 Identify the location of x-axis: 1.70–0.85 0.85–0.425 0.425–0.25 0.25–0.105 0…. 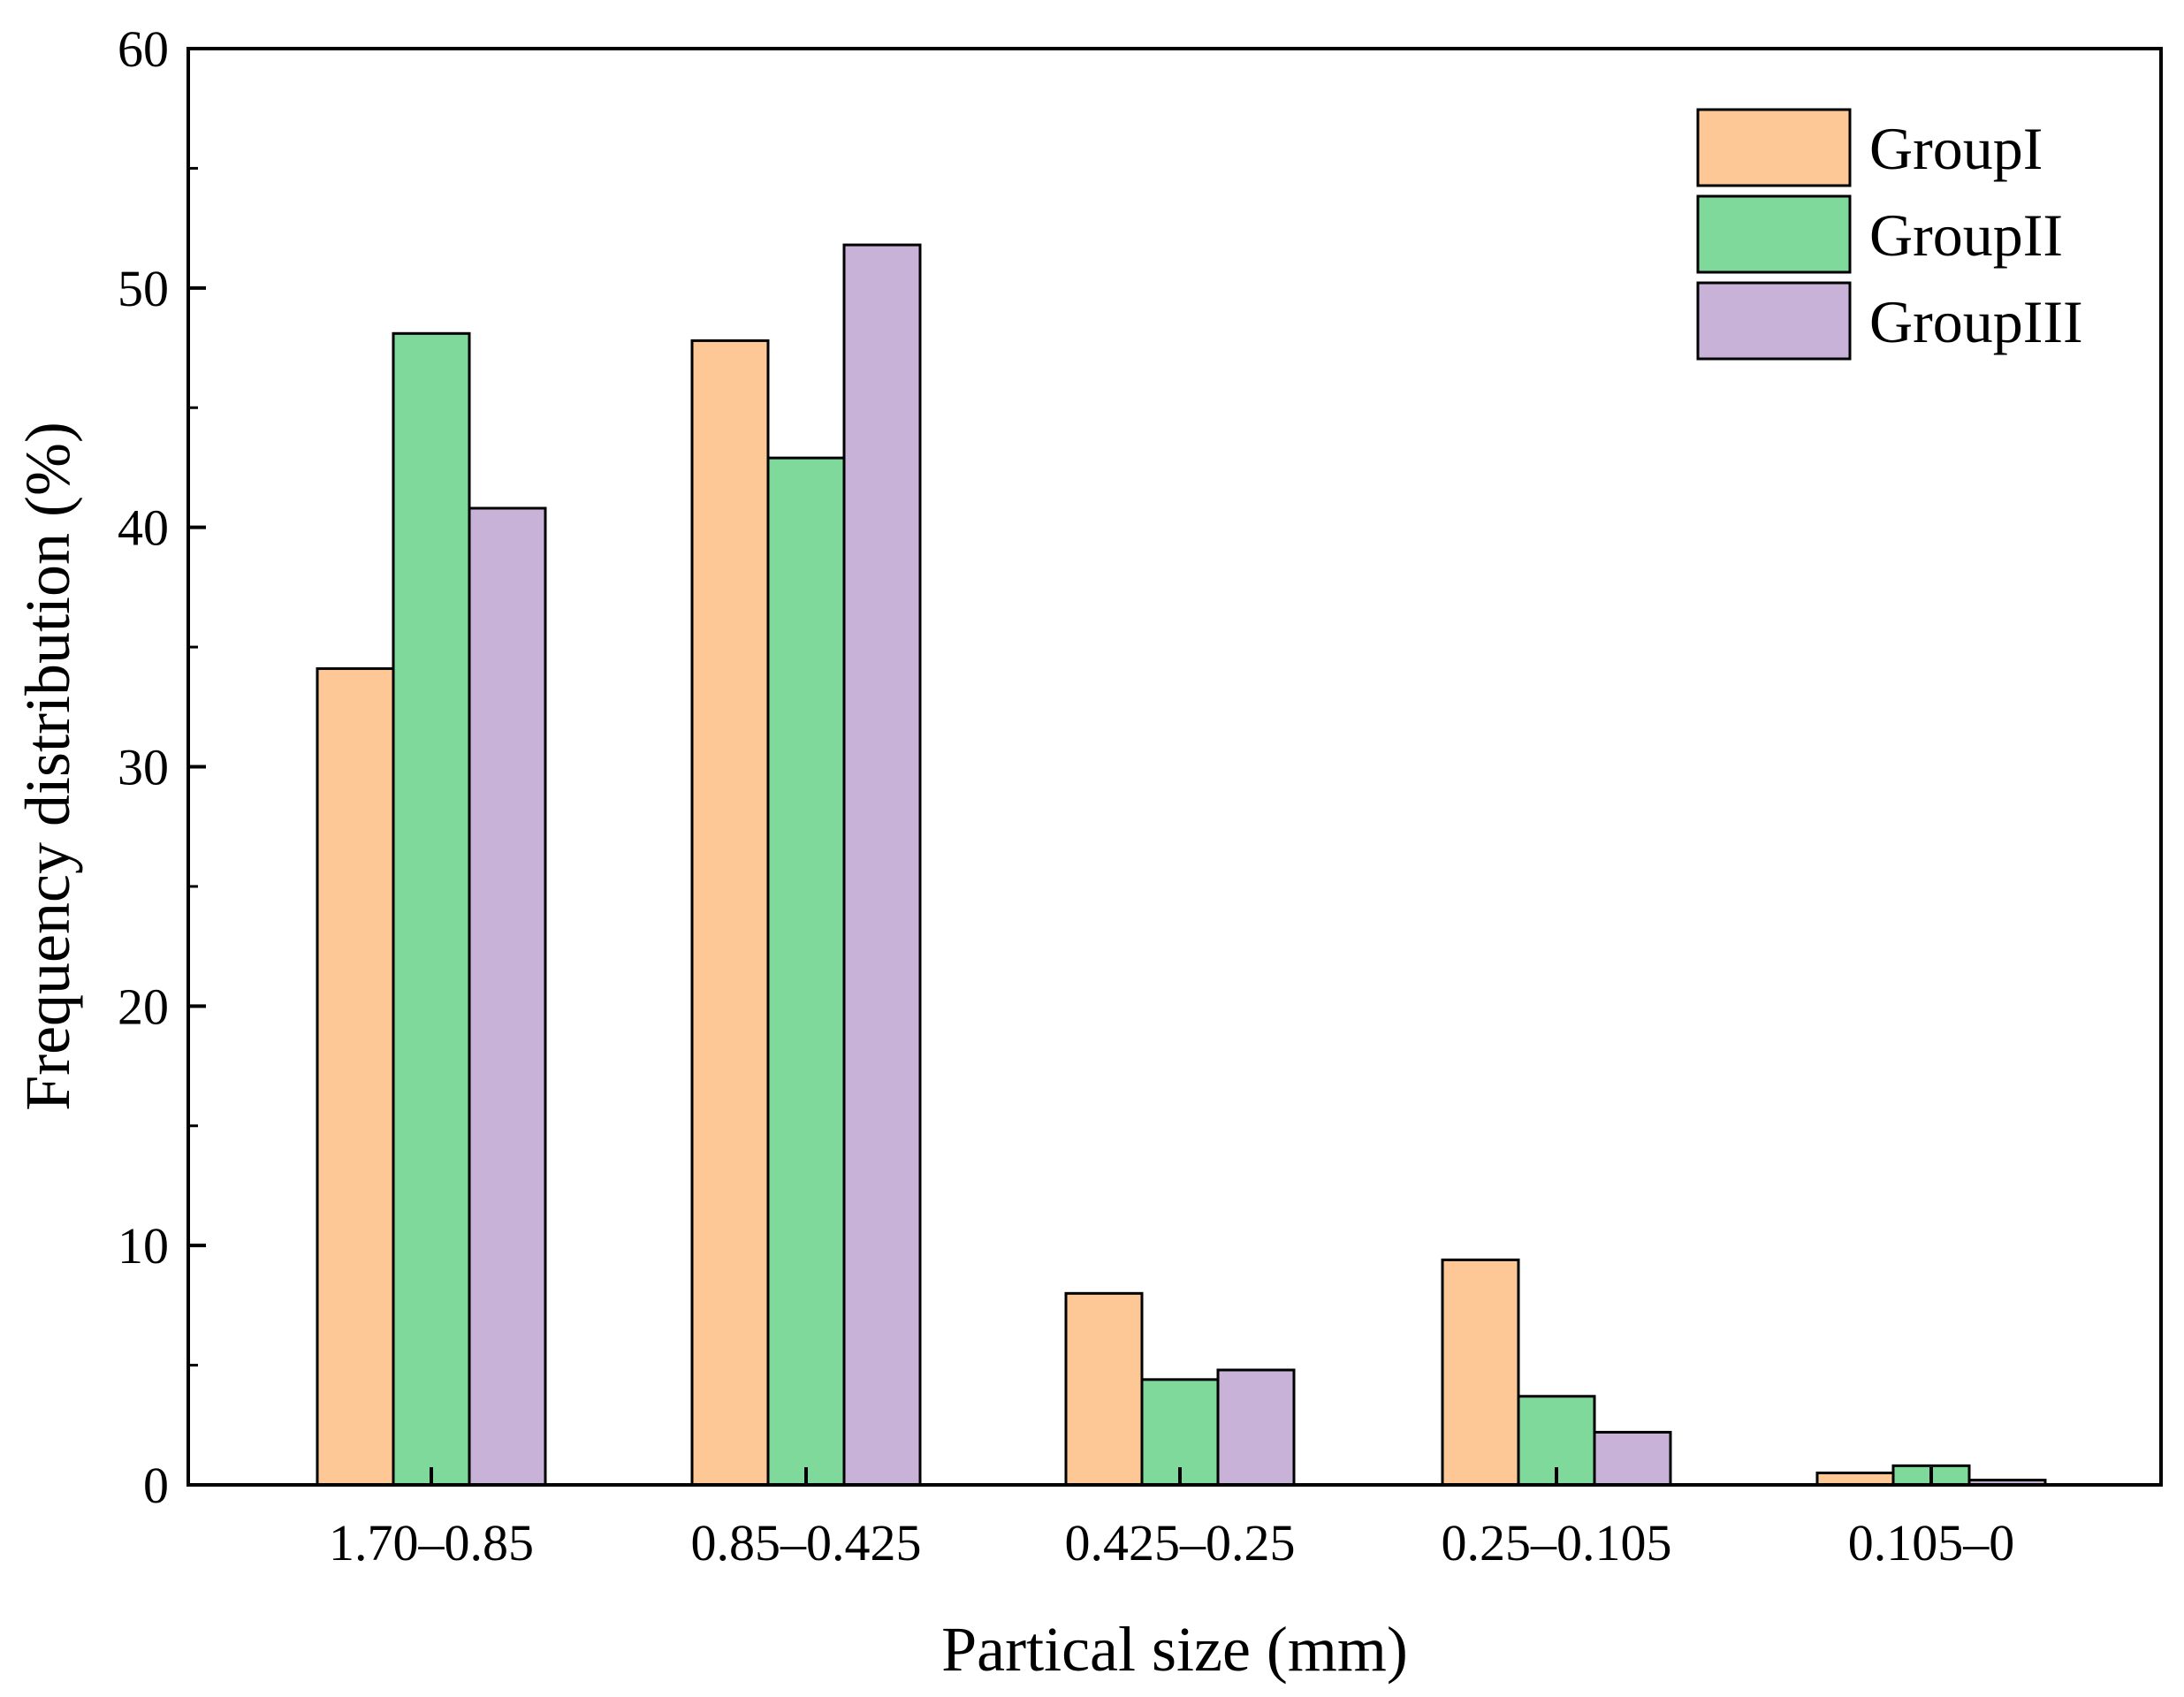
(1171, 1519).